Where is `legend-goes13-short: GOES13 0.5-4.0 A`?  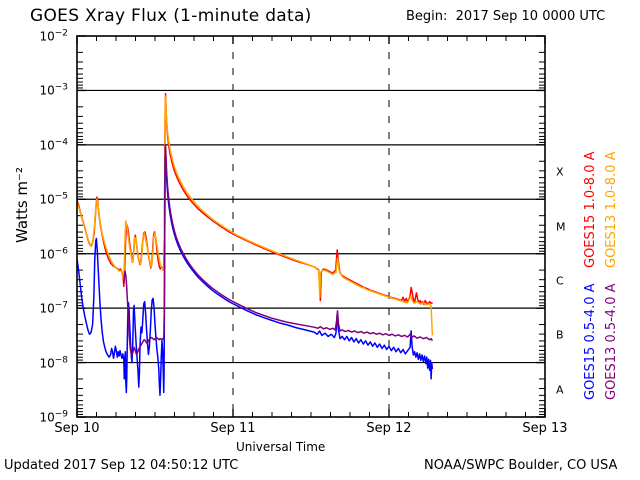 legend-goes13-short: GOES13 0.5-4.0 A is located at coordinates (611, 341).